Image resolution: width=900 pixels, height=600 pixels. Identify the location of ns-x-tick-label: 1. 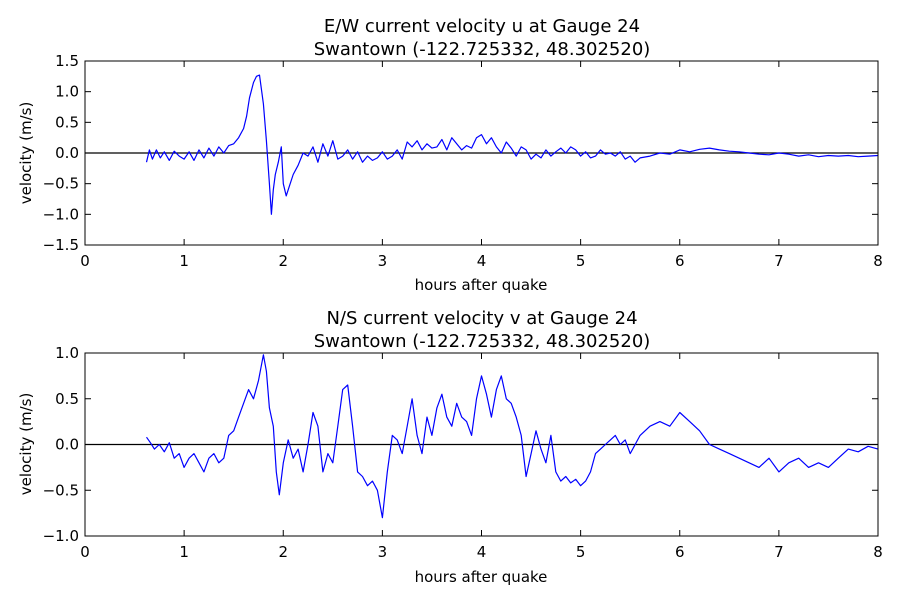
(184, 552).